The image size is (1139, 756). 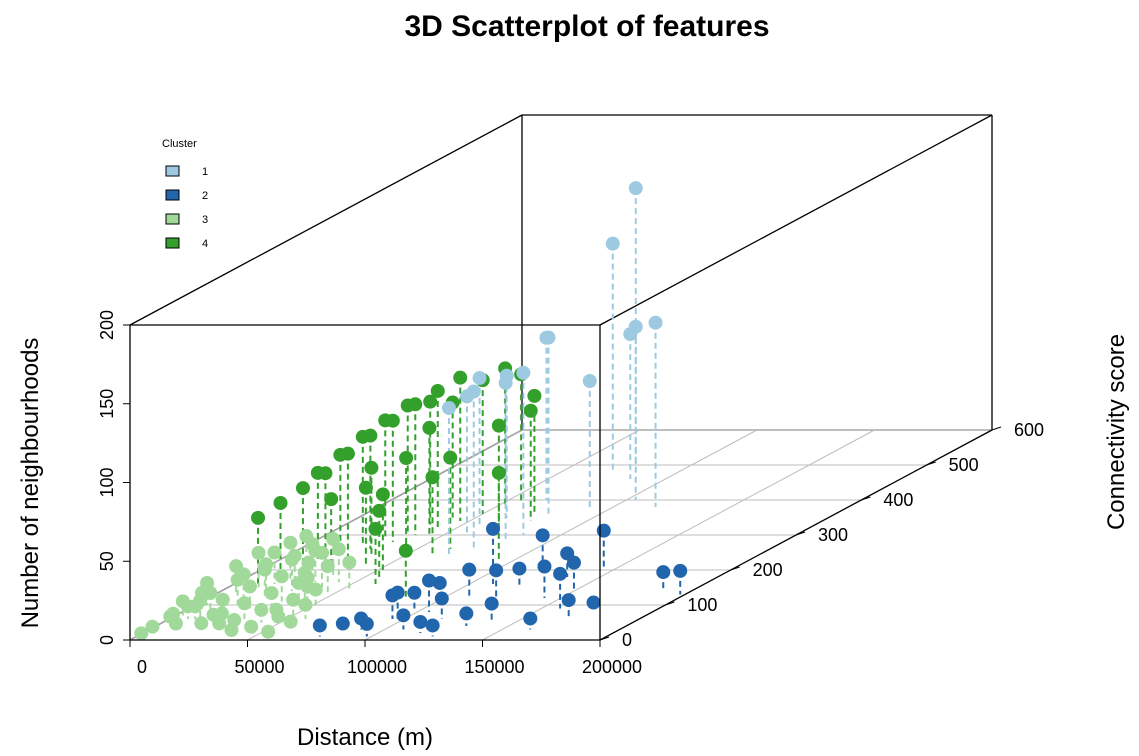 I want to click on x-tick-label: 100000, so click(x=377, y=667).